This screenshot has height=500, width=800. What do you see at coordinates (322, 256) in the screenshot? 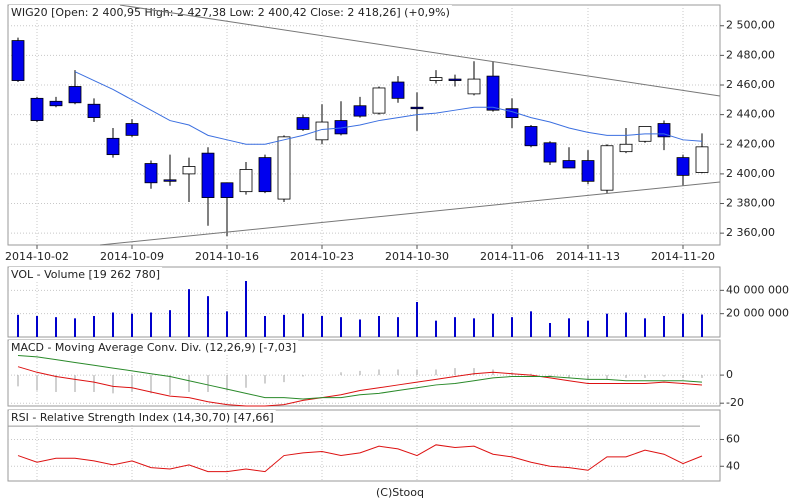
I see `x-tick-label: 2014-10-23` at bounding box center [322, 256].